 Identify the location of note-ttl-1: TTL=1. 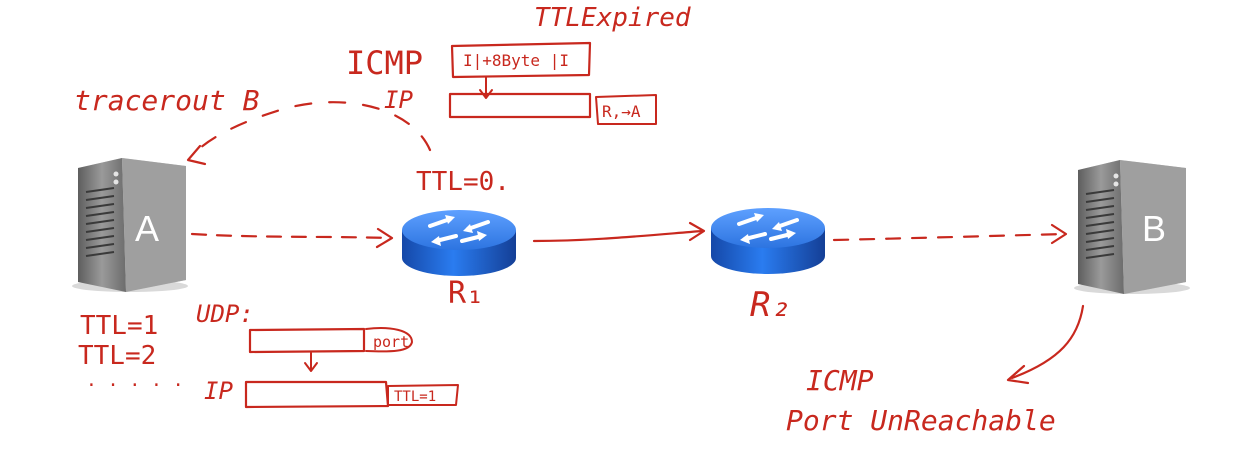
(119, 326).